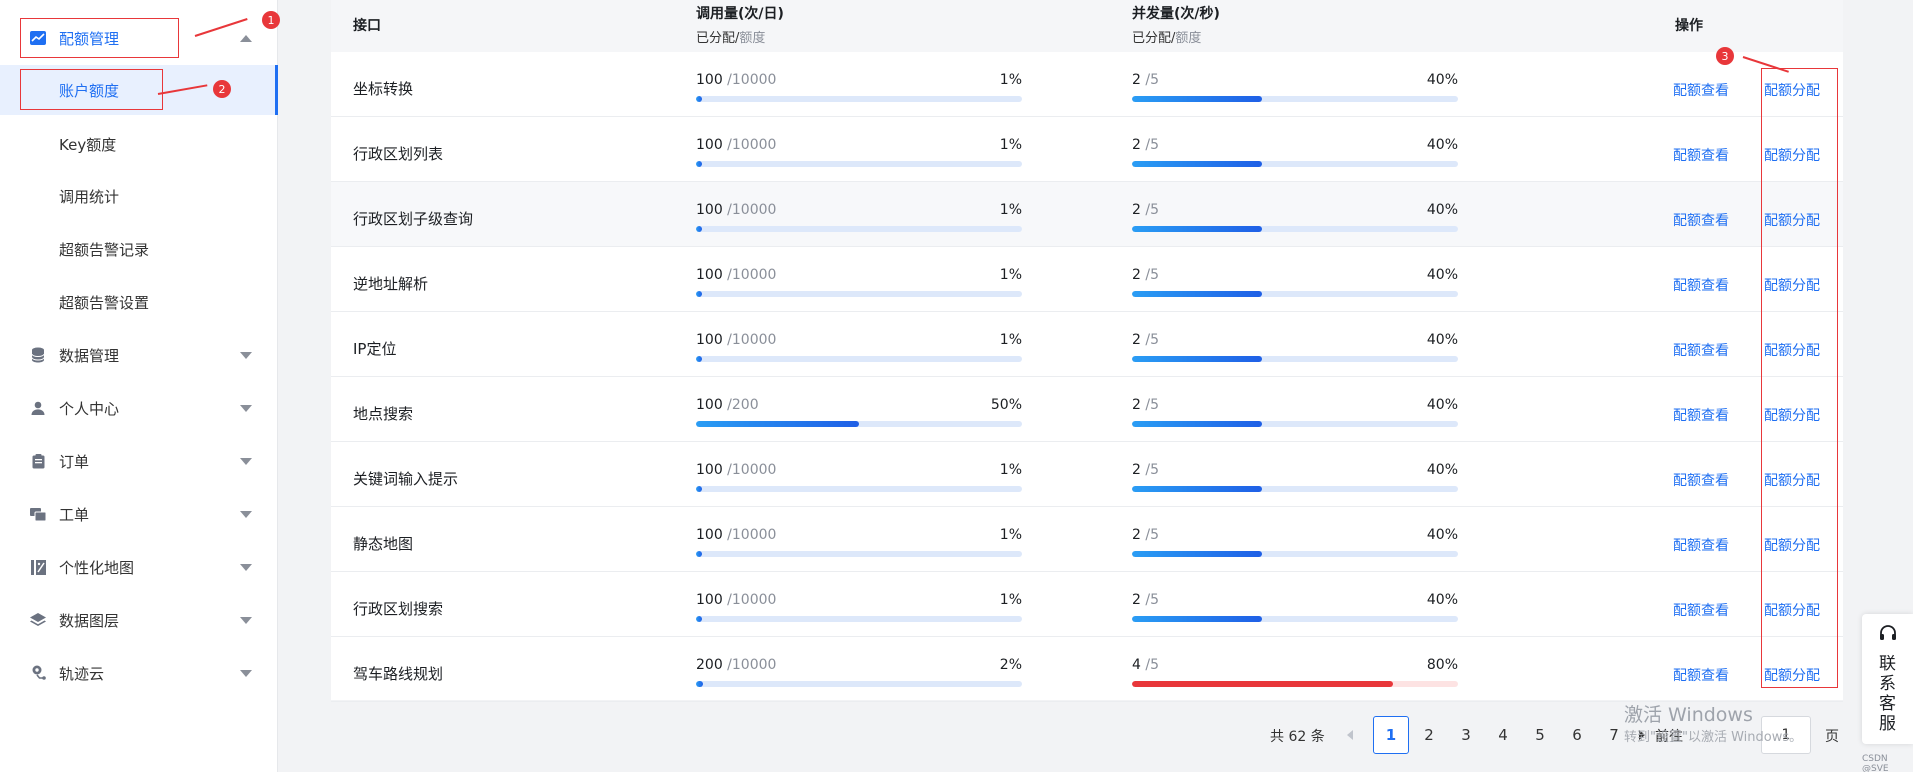  Describe the element at coordinates (736, 665) in the screenshot. I see `calls-used: 200 /10000` at that location.